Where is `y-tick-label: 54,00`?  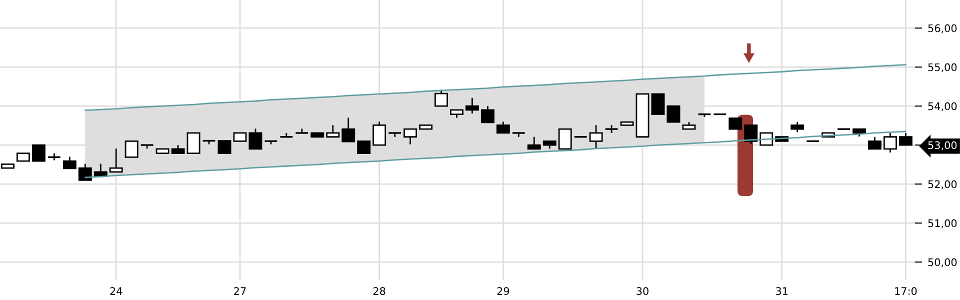
y-tick-label: 54,00 is located at coordinates (942, 107).